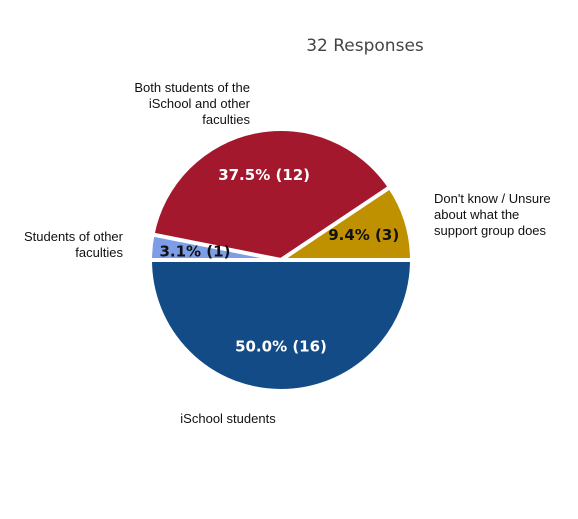  What do you see at coordinates (346, 223) in the screenshot?
I see `pie-slice-don-t-know-unsure-about-what-the-support-group-does` at bounding box center [346, 223].